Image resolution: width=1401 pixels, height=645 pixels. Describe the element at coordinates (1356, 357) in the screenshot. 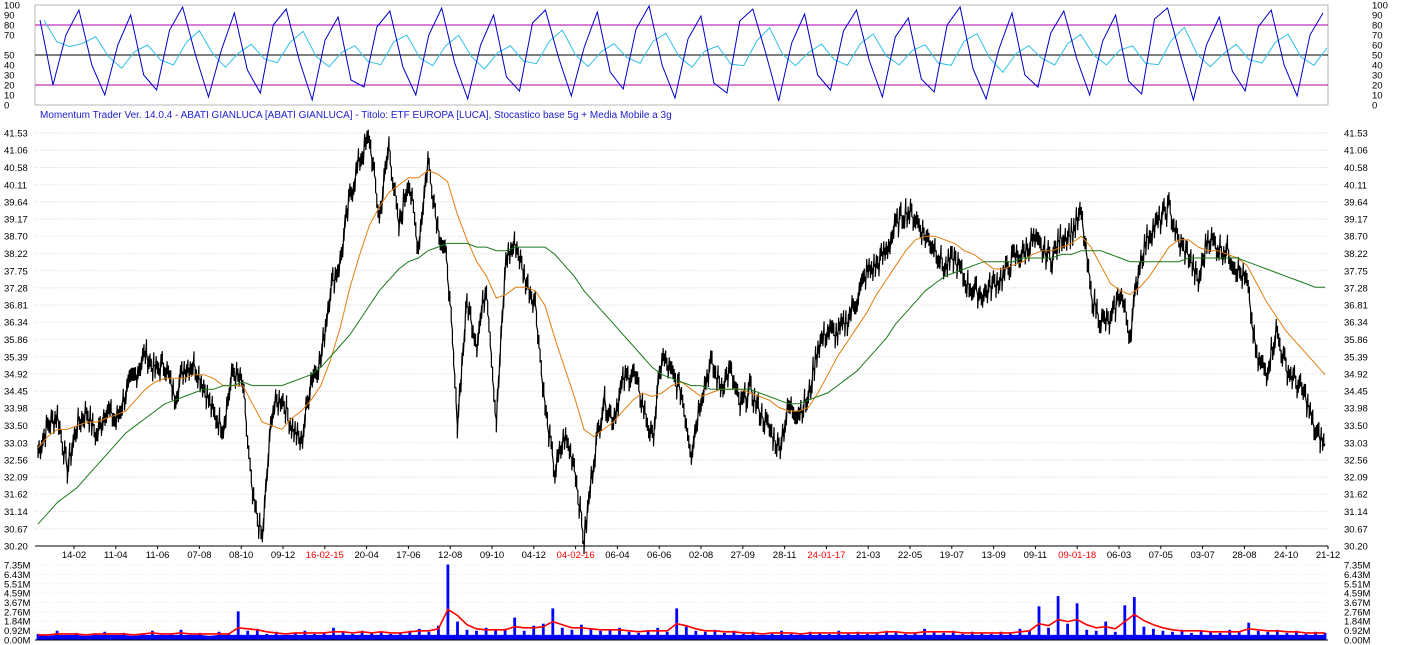

I see `price-tick-right: 35.39` at that location.